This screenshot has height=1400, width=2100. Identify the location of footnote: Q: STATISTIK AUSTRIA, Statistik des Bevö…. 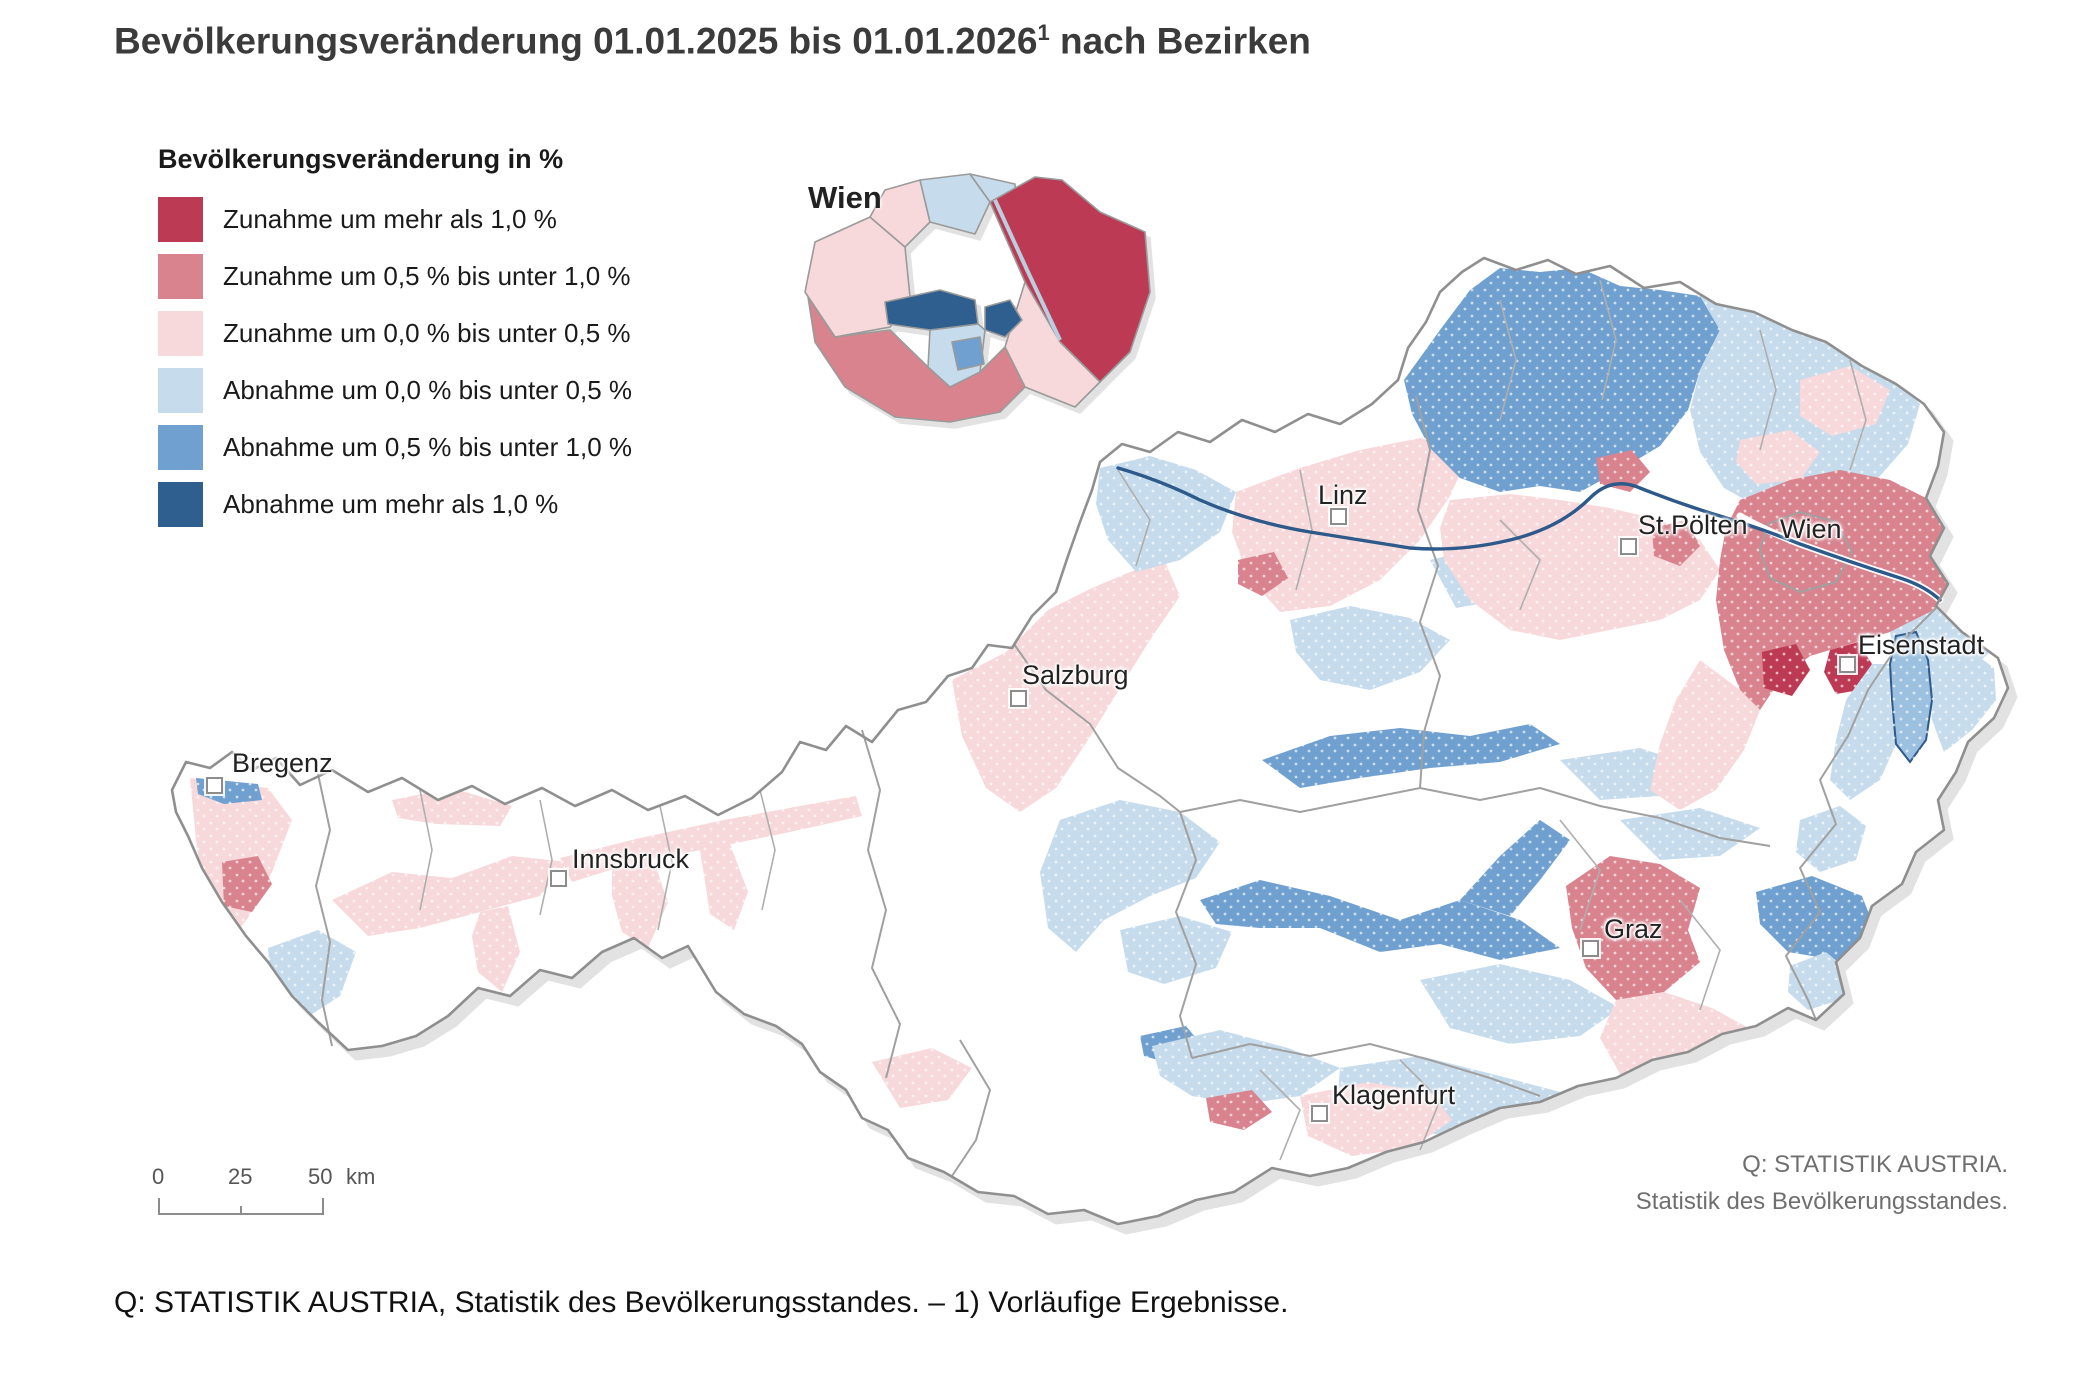
(701, 1302).